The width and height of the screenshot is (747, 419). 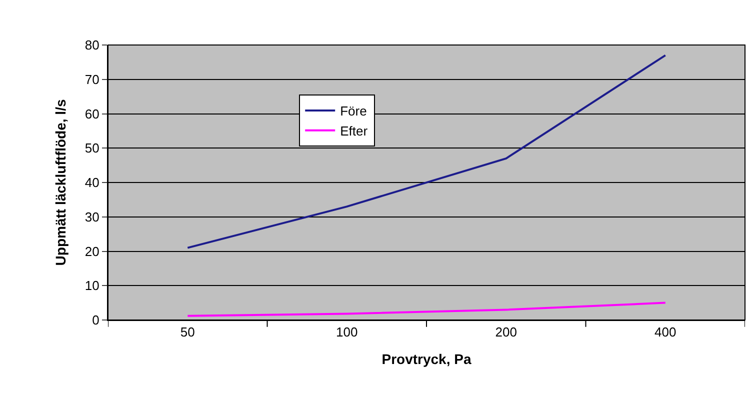 What do you see at coordinates (665, 332) in the screenshot?
I see `x-tick-label: 400` at bounding box center [665, 332].